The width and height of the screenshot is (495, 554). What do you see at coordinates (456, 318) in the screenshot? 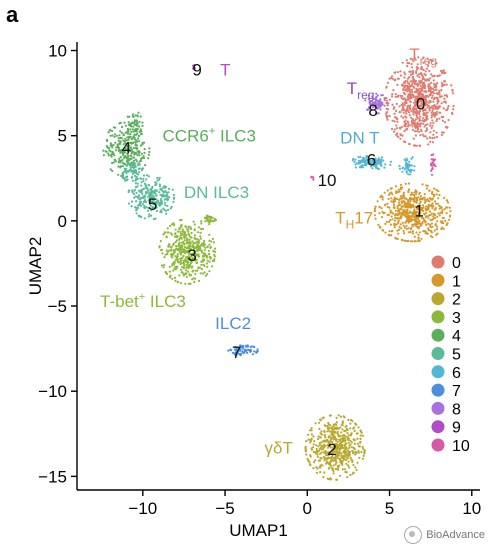
I see `legend-label-3: 3` at bounding box center [456, 318].